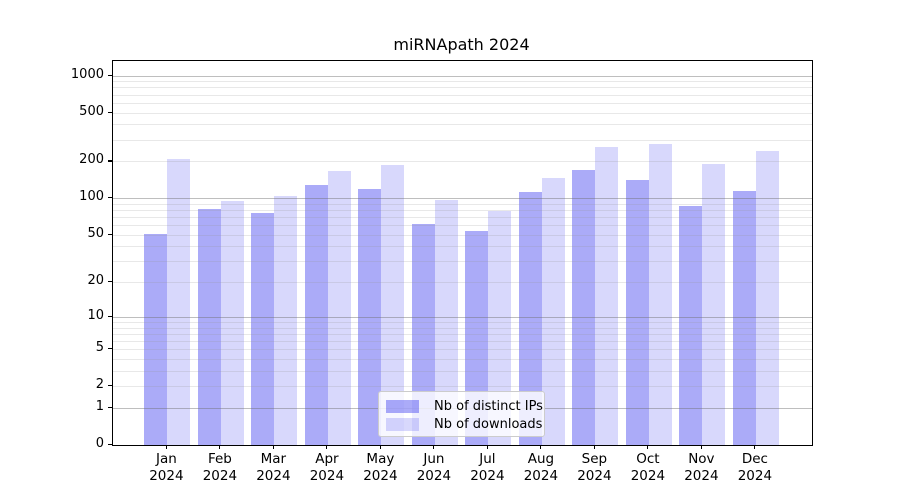 The image size is (900, 500). What do you see at coordinates (95, 233) in the screenshot?
I see `y-tick-label-50: 50` at bounding box center [95, 233].